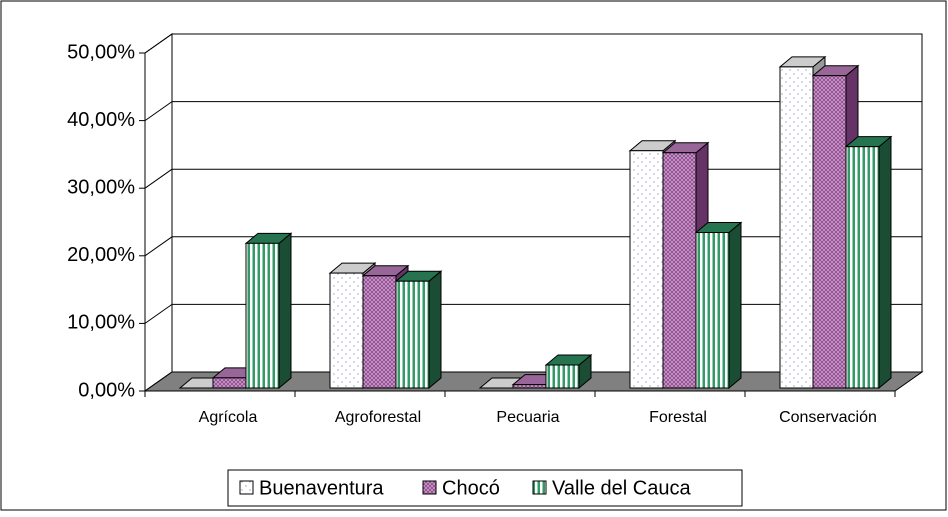  Describe the element at coordinates (621, 488) in the screenshot. I see `legend-label: Valle del Cauca` at that location.